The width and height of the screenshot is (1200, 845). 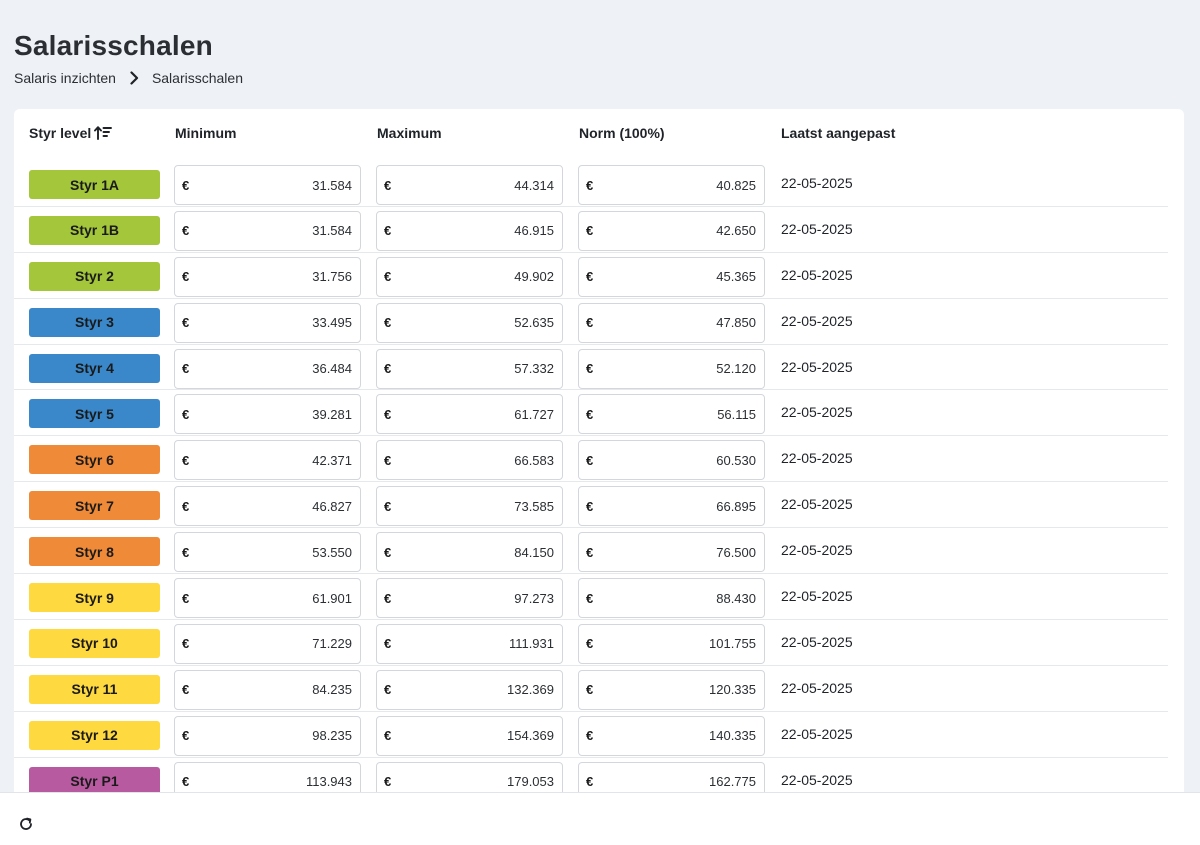 I want to click on minimum-input: €71.229, so click(x=267, y=643).